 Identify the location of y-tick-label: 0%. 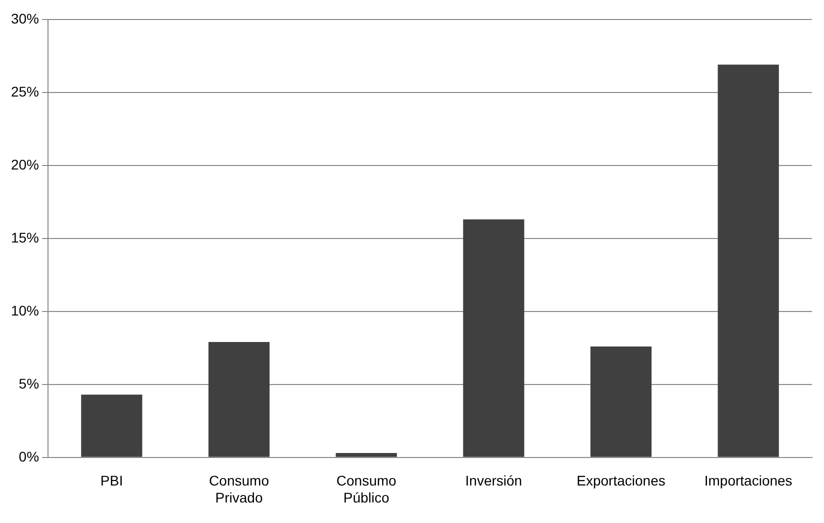
(29, 456).